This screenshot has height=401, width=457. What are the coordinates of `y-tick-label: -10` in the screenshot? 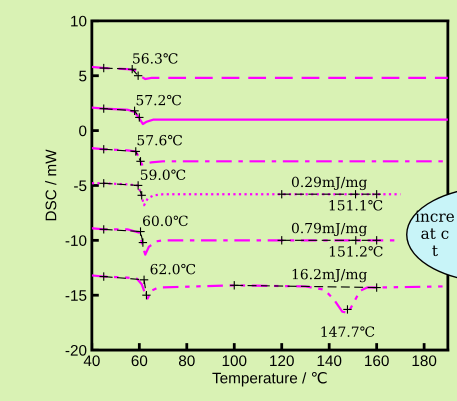 It's located at (76, 240).